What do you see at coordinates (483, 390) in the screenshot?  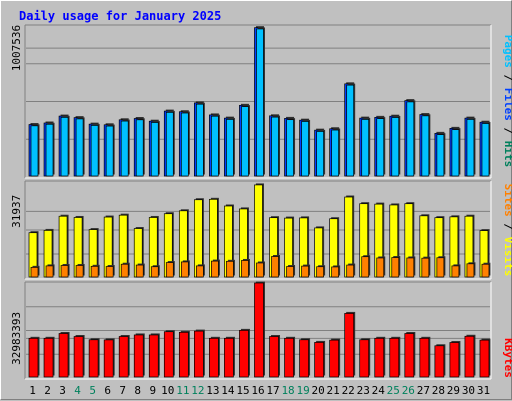 I see `x-tick-label-31: 31` at bounding box center [483, 390].